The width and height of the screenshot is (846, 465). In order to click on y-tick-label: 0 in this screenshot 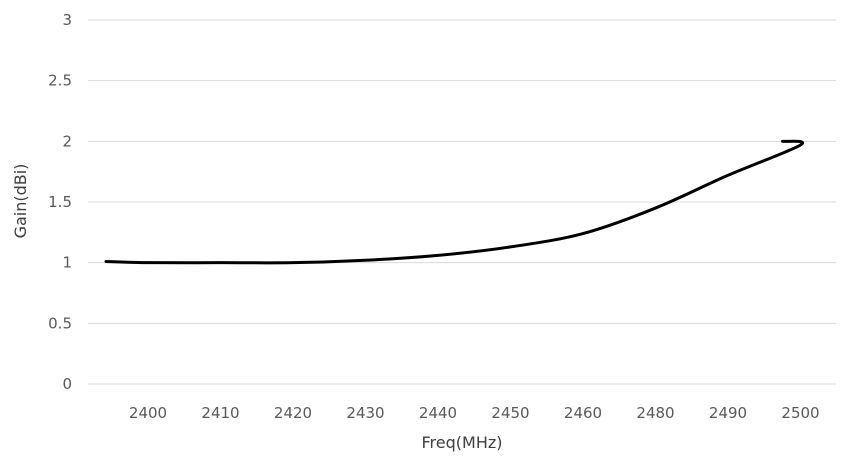, I will do `click(67, 384)`.